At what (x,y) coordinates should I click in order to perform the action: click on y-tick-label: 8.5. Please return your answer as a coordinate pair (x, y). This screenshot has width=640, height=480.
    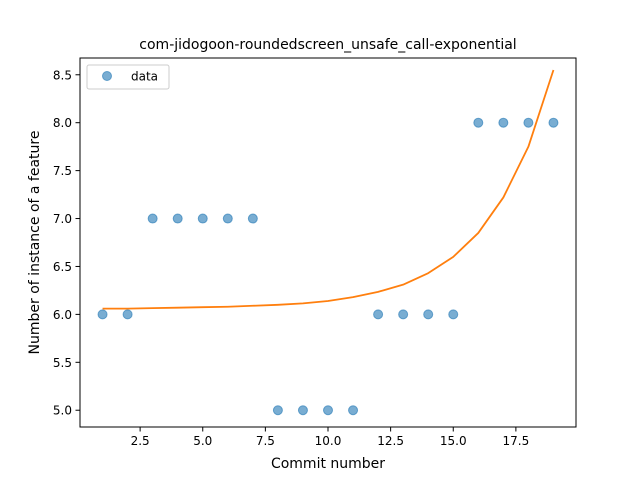
    Looking at the image, I should click on (62, 75).